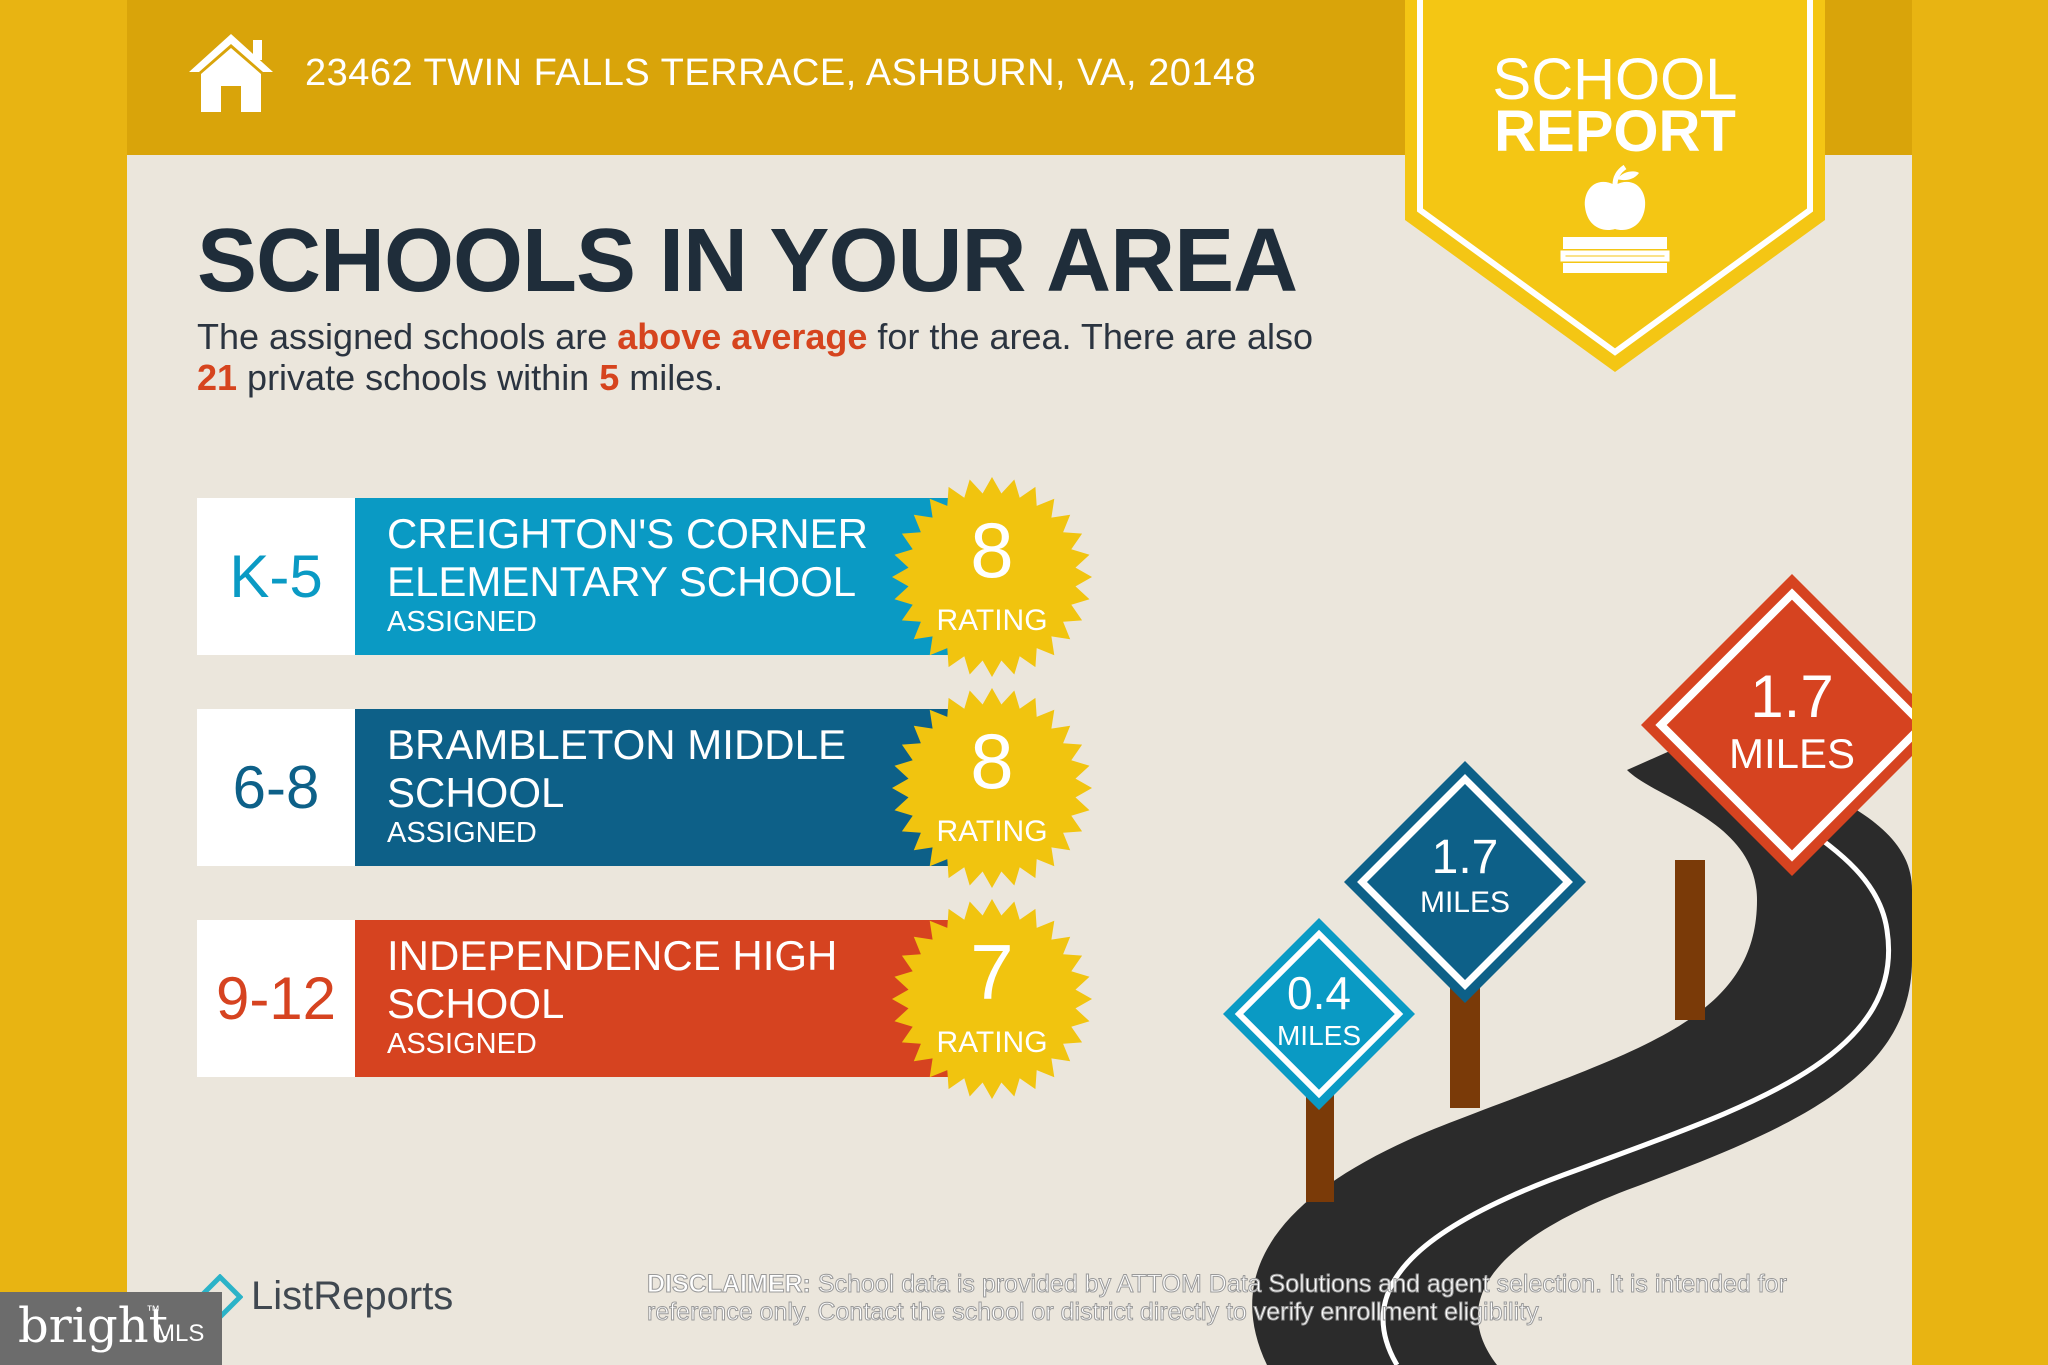 This screenshot has height=1365, width=2048. What do you see at coordinates (153, 1310) in the screenshot?
I see `trademark-symbol: ™` at bounding box center [153, 1310].